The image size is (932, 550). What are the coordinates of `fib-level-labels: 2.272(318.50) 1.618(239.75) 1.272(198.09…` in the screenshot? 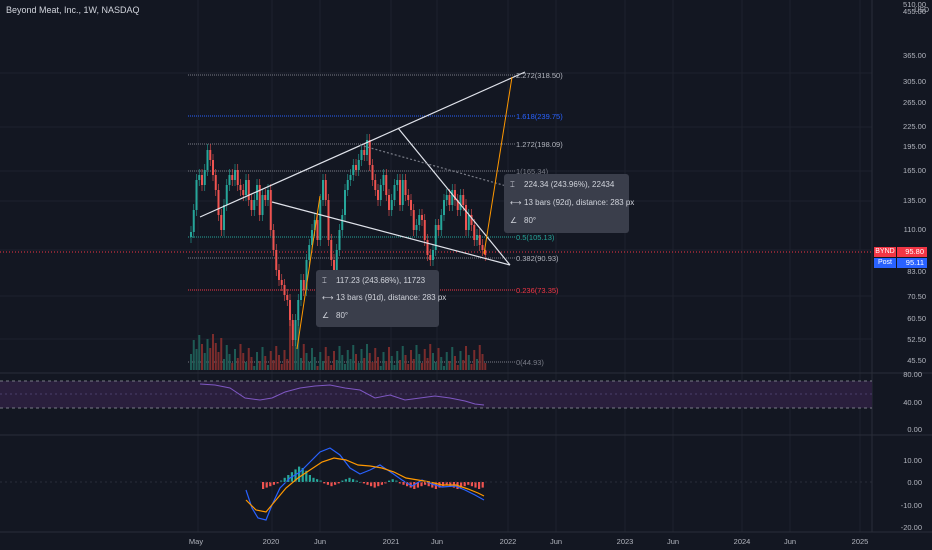 It's located at (539, 219).